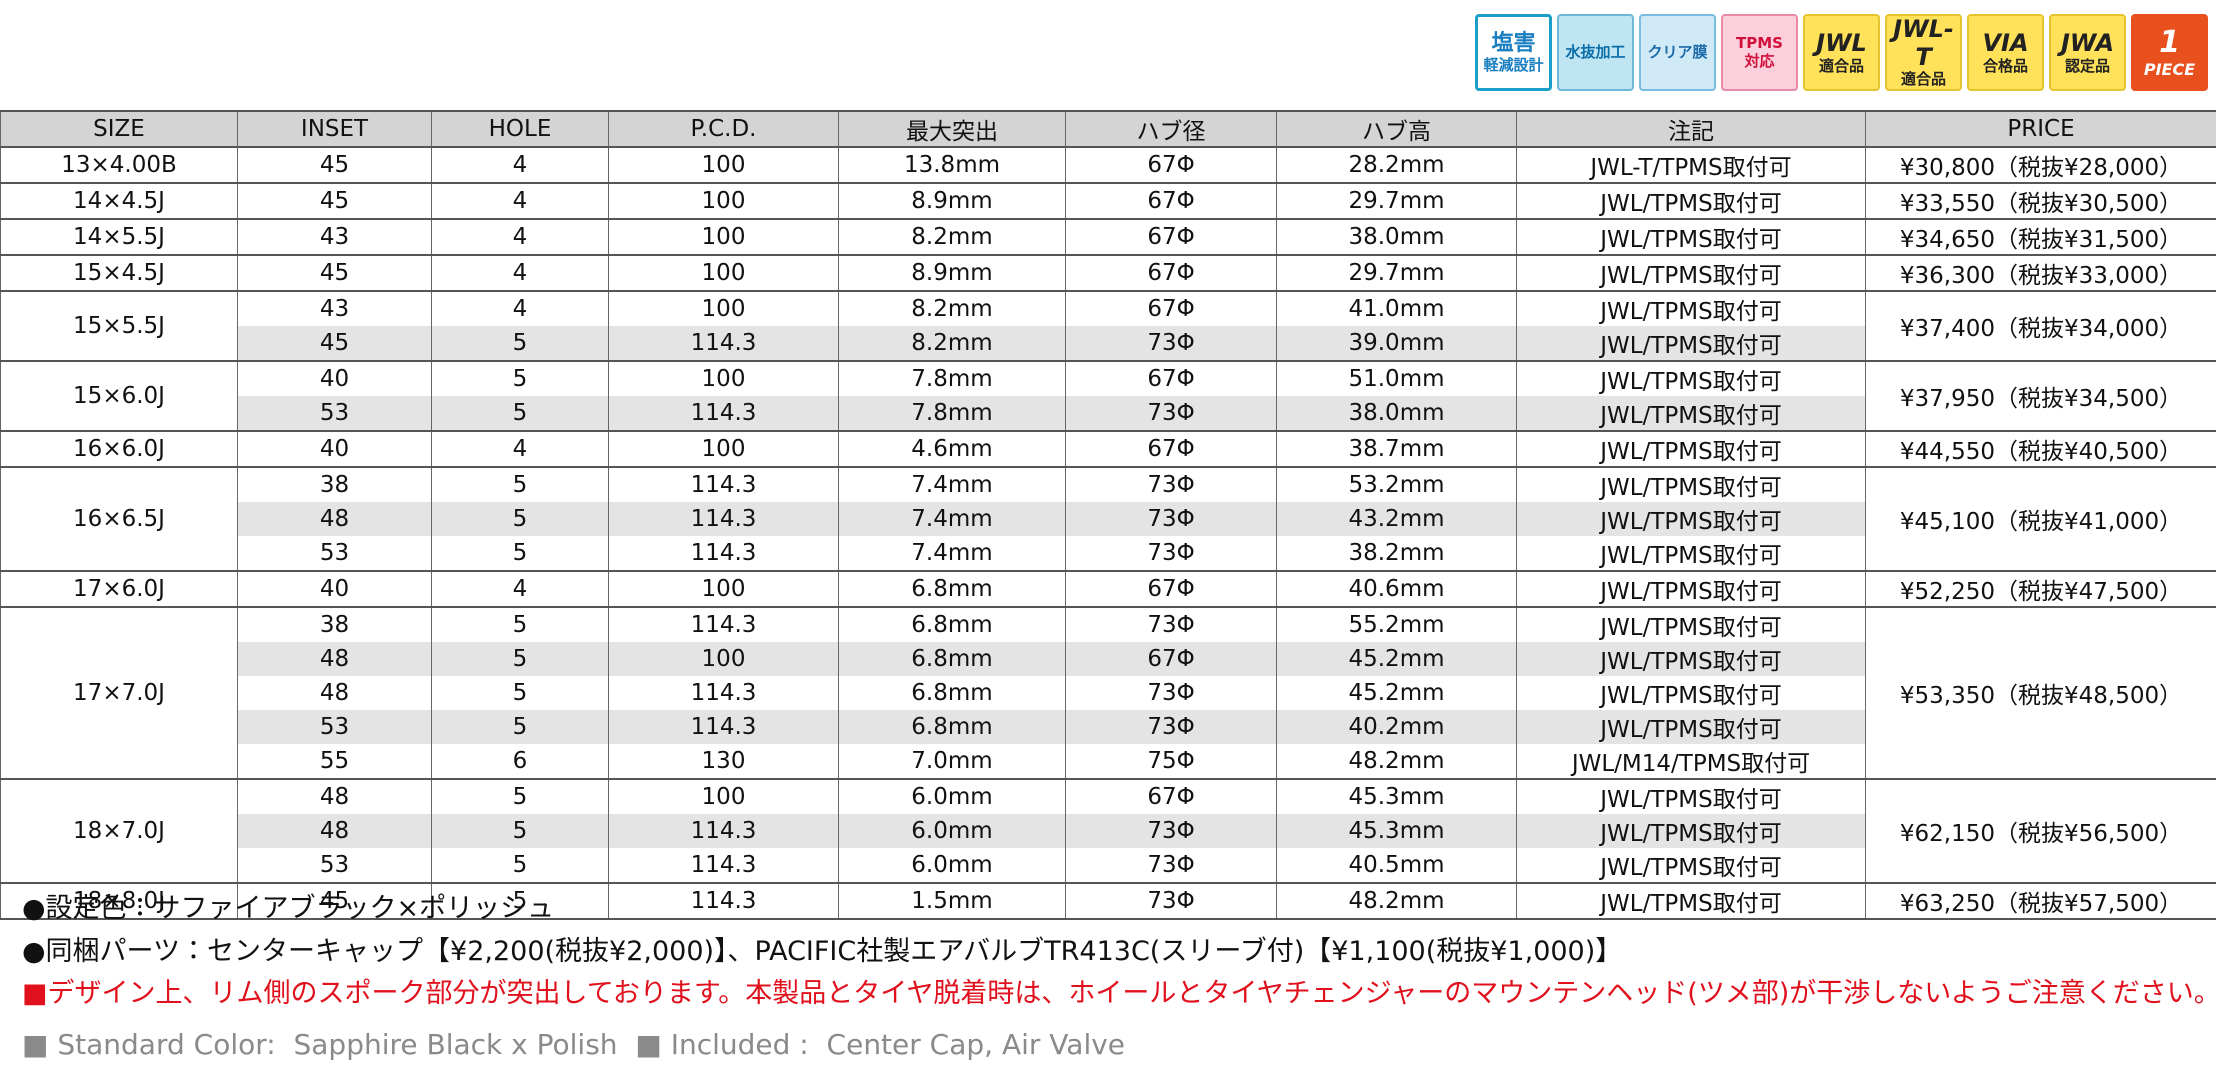 Image resolution: width=2216 pixels, height=1079 pixels. What do you see at coordinates (334, 554) in the screenshot?
I see `inset-cell: 53` at bounding box center [334, 554].